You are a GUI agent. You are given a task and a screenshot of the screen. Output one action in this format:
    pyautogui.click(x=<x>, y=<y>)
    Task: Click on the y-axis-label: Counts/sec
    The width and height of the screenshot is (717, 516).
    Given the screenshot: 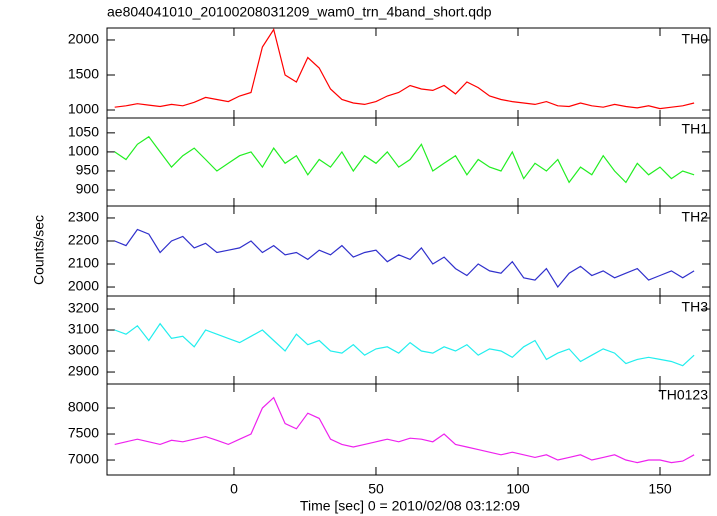 What is the action you would take?
    pyautogui.click(x=39, y=250)
    